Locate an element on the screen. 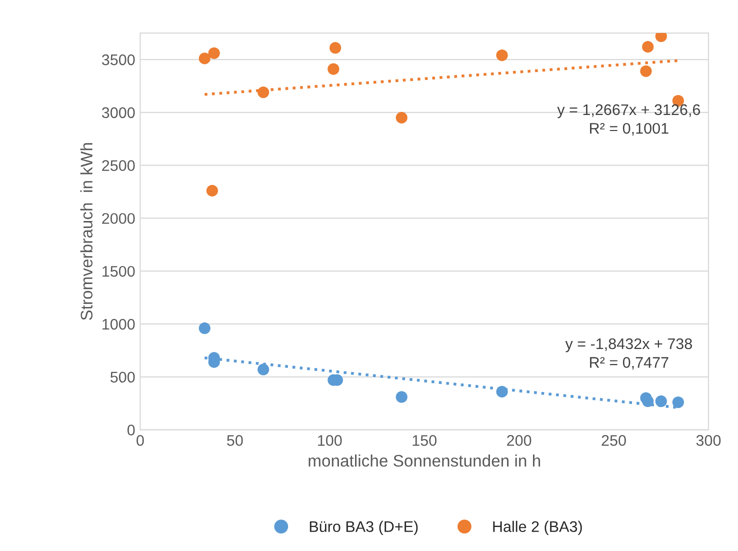 The image size is (738, 551). x-axis-title: monatliche Sonnenstunden in h is located at coordinates (424, 460).